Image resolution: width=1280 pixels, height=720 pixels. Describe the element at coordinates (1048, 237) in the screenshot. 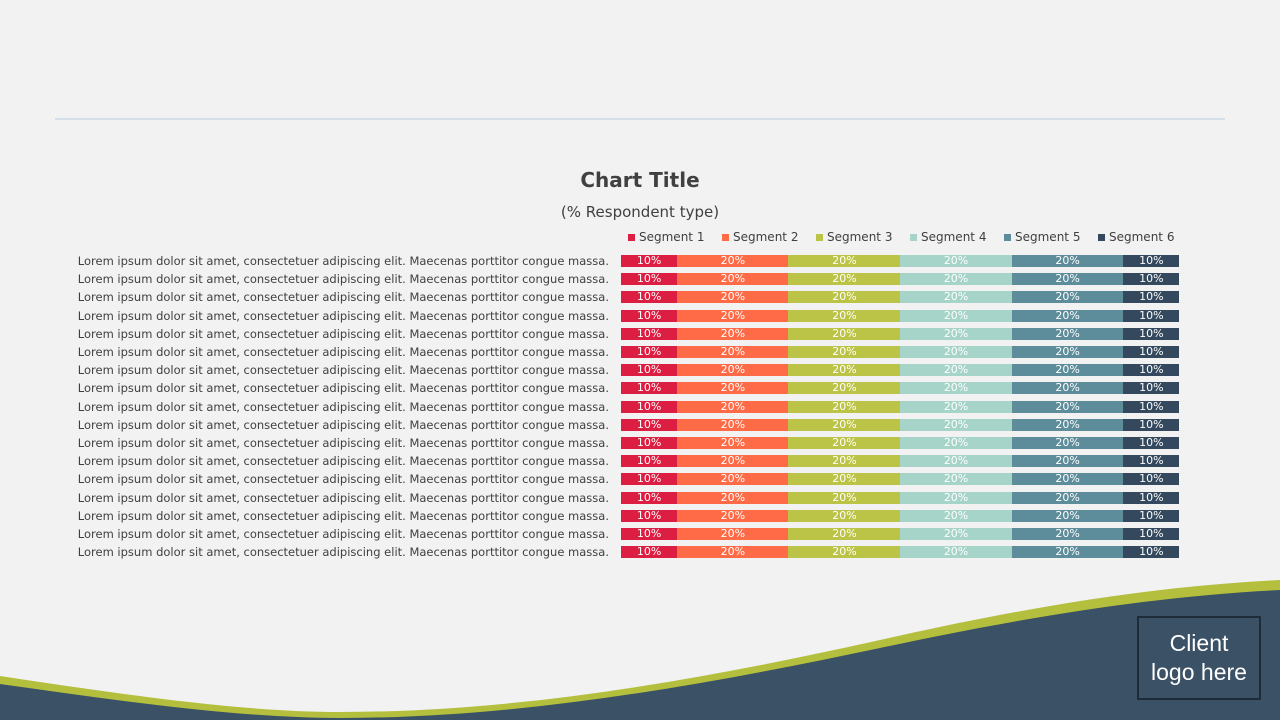

I see `legend-label: Segment 5` at that location.